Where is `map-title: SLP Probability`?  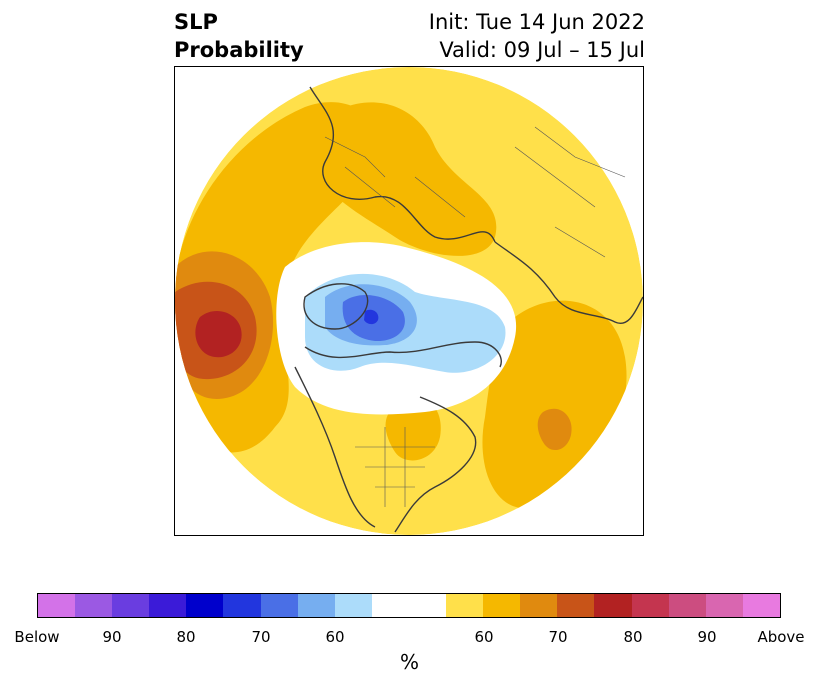 map-title: SLP Probability is located at coordinates (239, 36).